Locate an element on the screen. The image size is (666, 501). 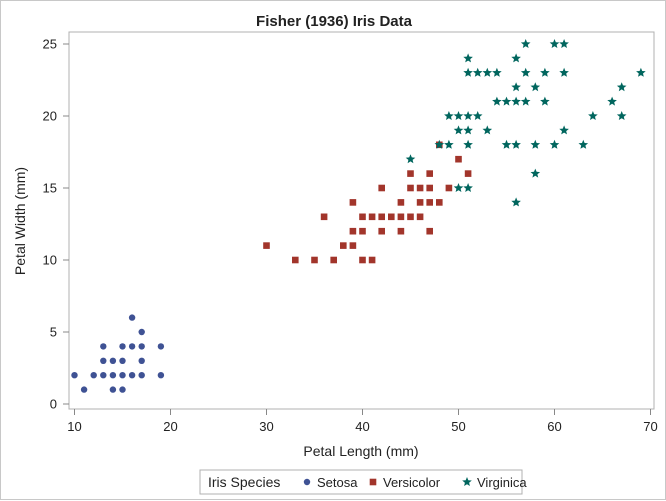
legend-label-virginica: Virginica is located at coordinates (502, 482).